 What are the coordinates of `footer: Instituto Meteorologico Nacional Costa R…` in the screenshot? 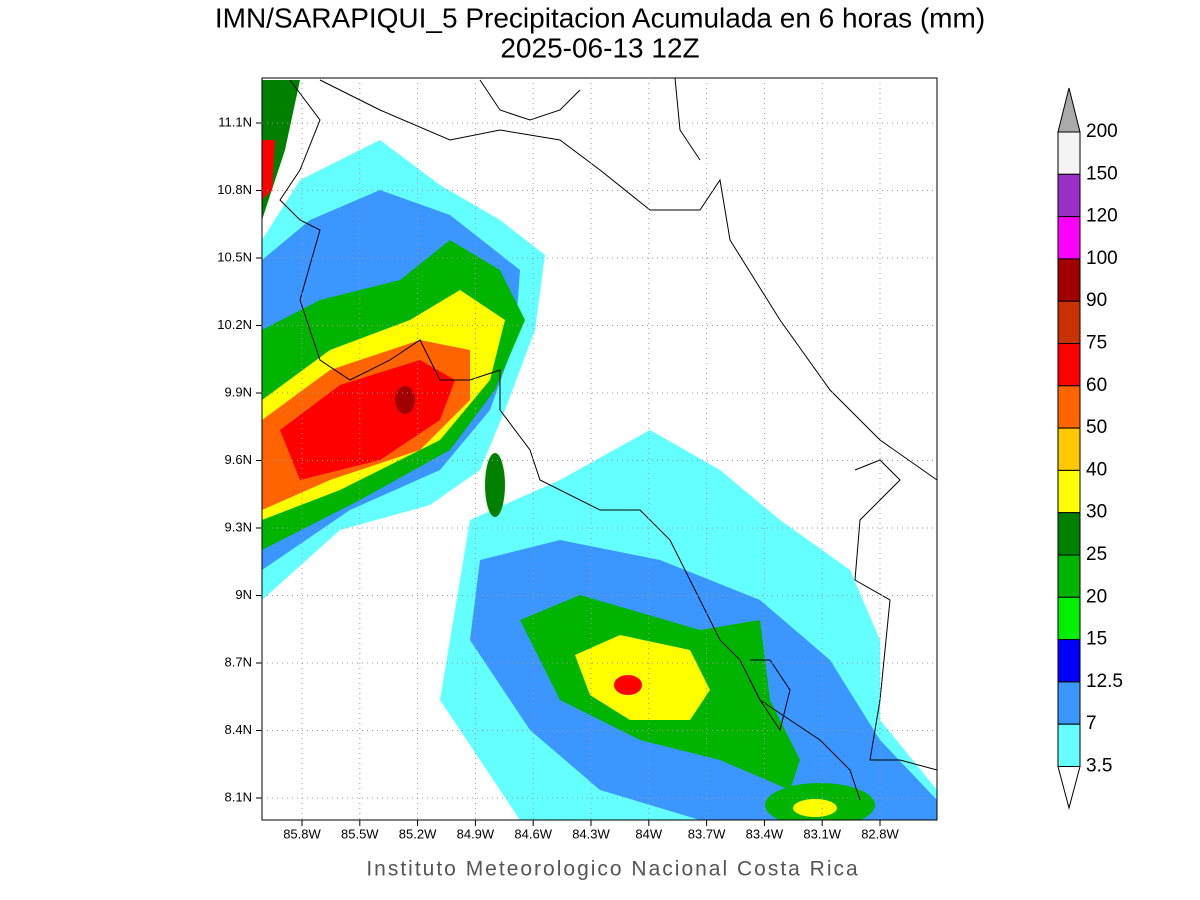 It's located at (612, 869).